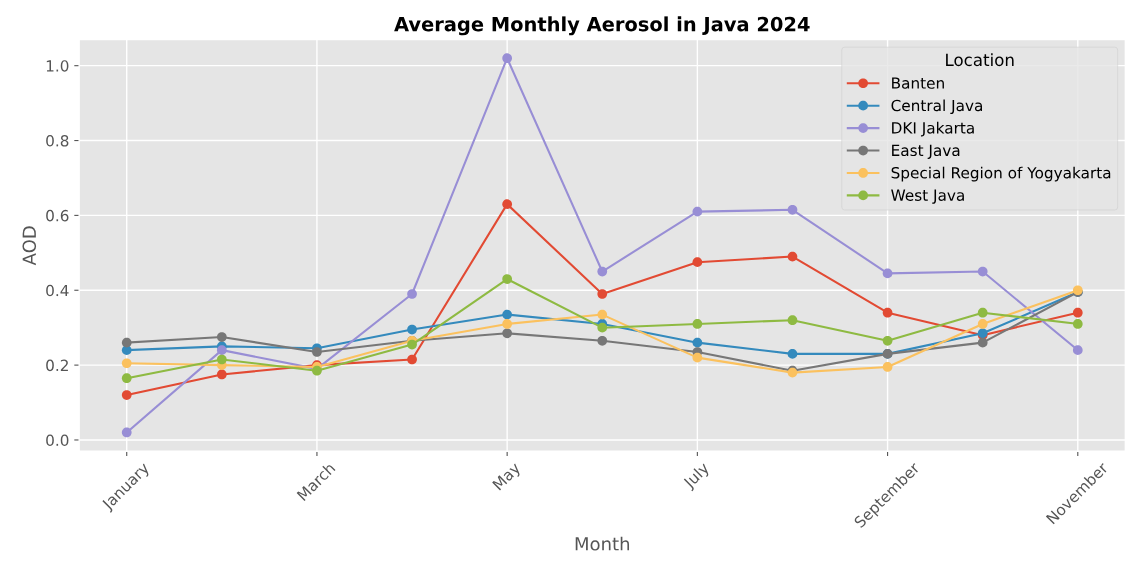  I want to click on legend-label: DKI Jakarta, so click(933, 129).